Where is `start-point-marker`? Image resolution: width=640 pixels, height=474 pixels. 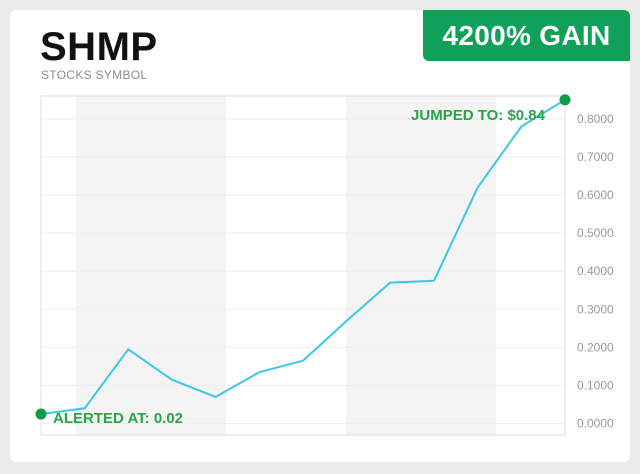
start-point-marker is located at coordinates (41, 414).